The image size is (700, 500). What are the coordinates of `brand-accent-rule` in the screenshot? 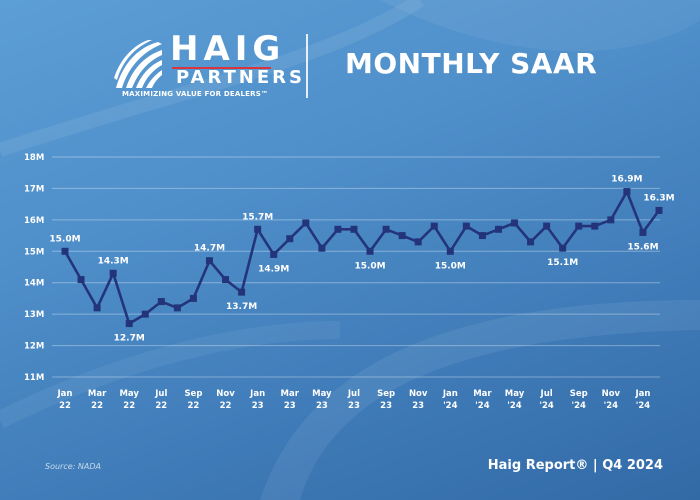 It's located at (221, 68).